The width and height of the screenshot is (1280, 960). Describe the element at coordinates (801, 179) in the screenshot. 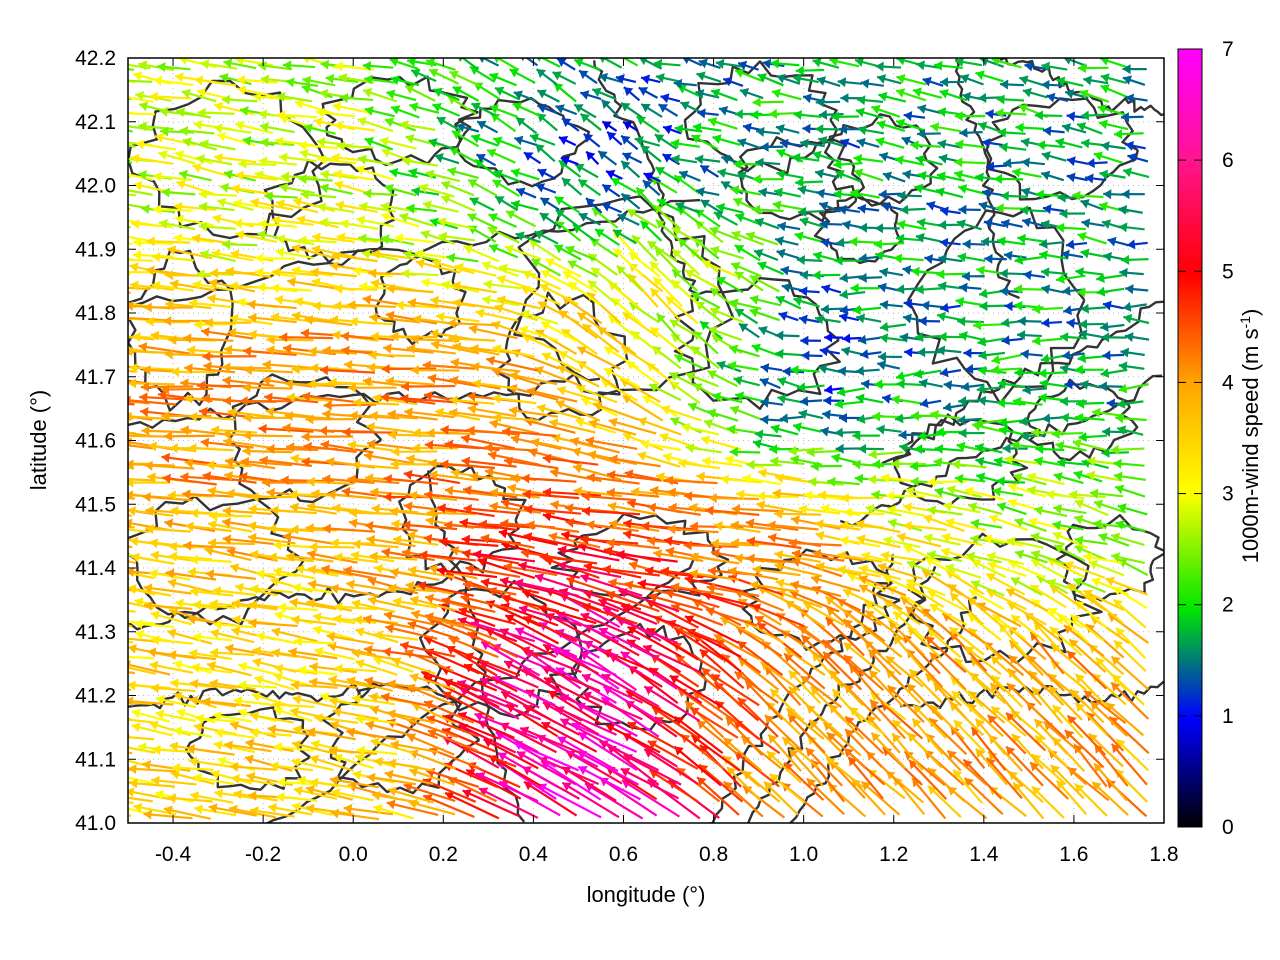

I see `contour-line` at that location.